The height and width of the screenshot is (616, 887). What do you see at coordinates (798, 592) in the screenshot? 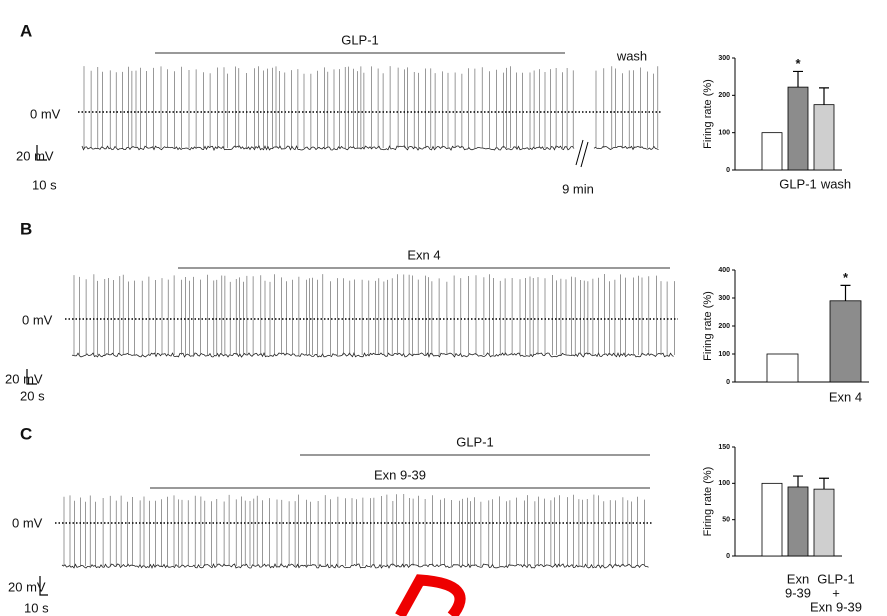
I see `x-tick-label: 9-39` at bounding box center [798, 592].